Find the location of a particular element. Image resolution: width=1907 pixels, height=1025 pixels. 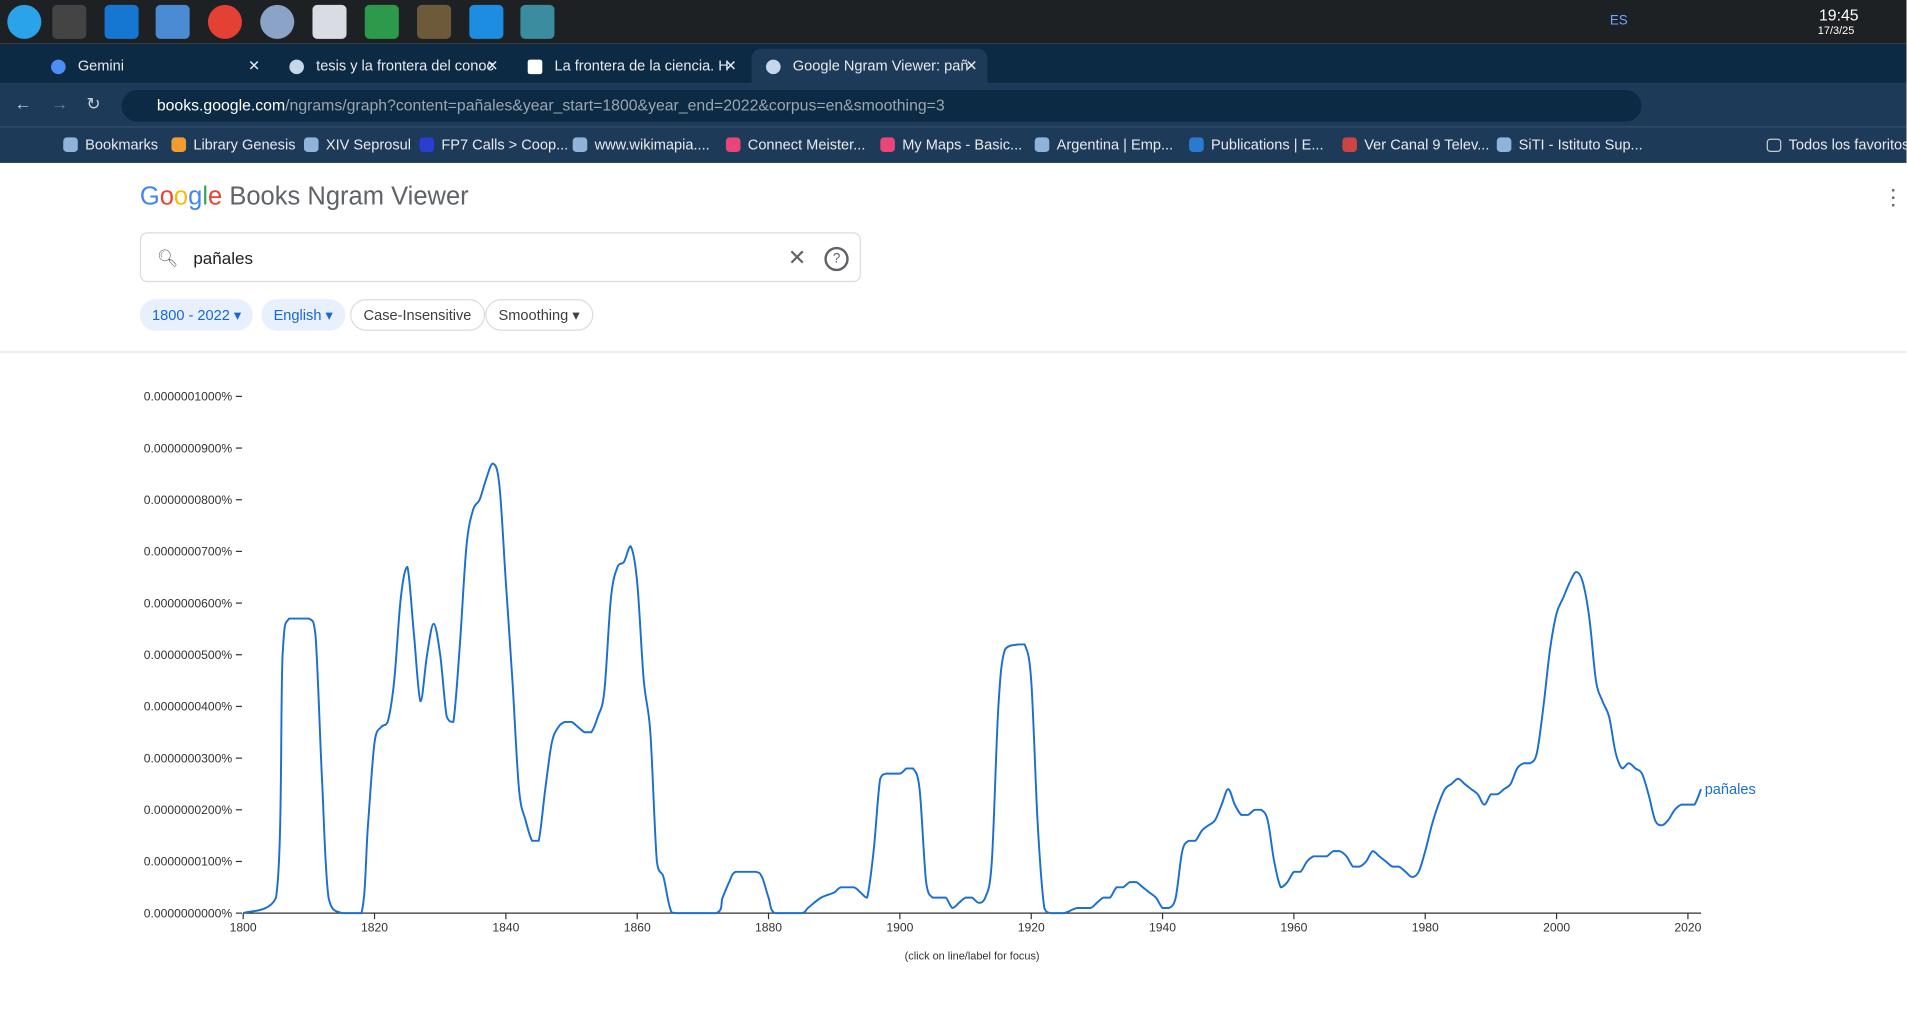

y-tick-label: 0.0000000000% is located at coordinates (188, 913).